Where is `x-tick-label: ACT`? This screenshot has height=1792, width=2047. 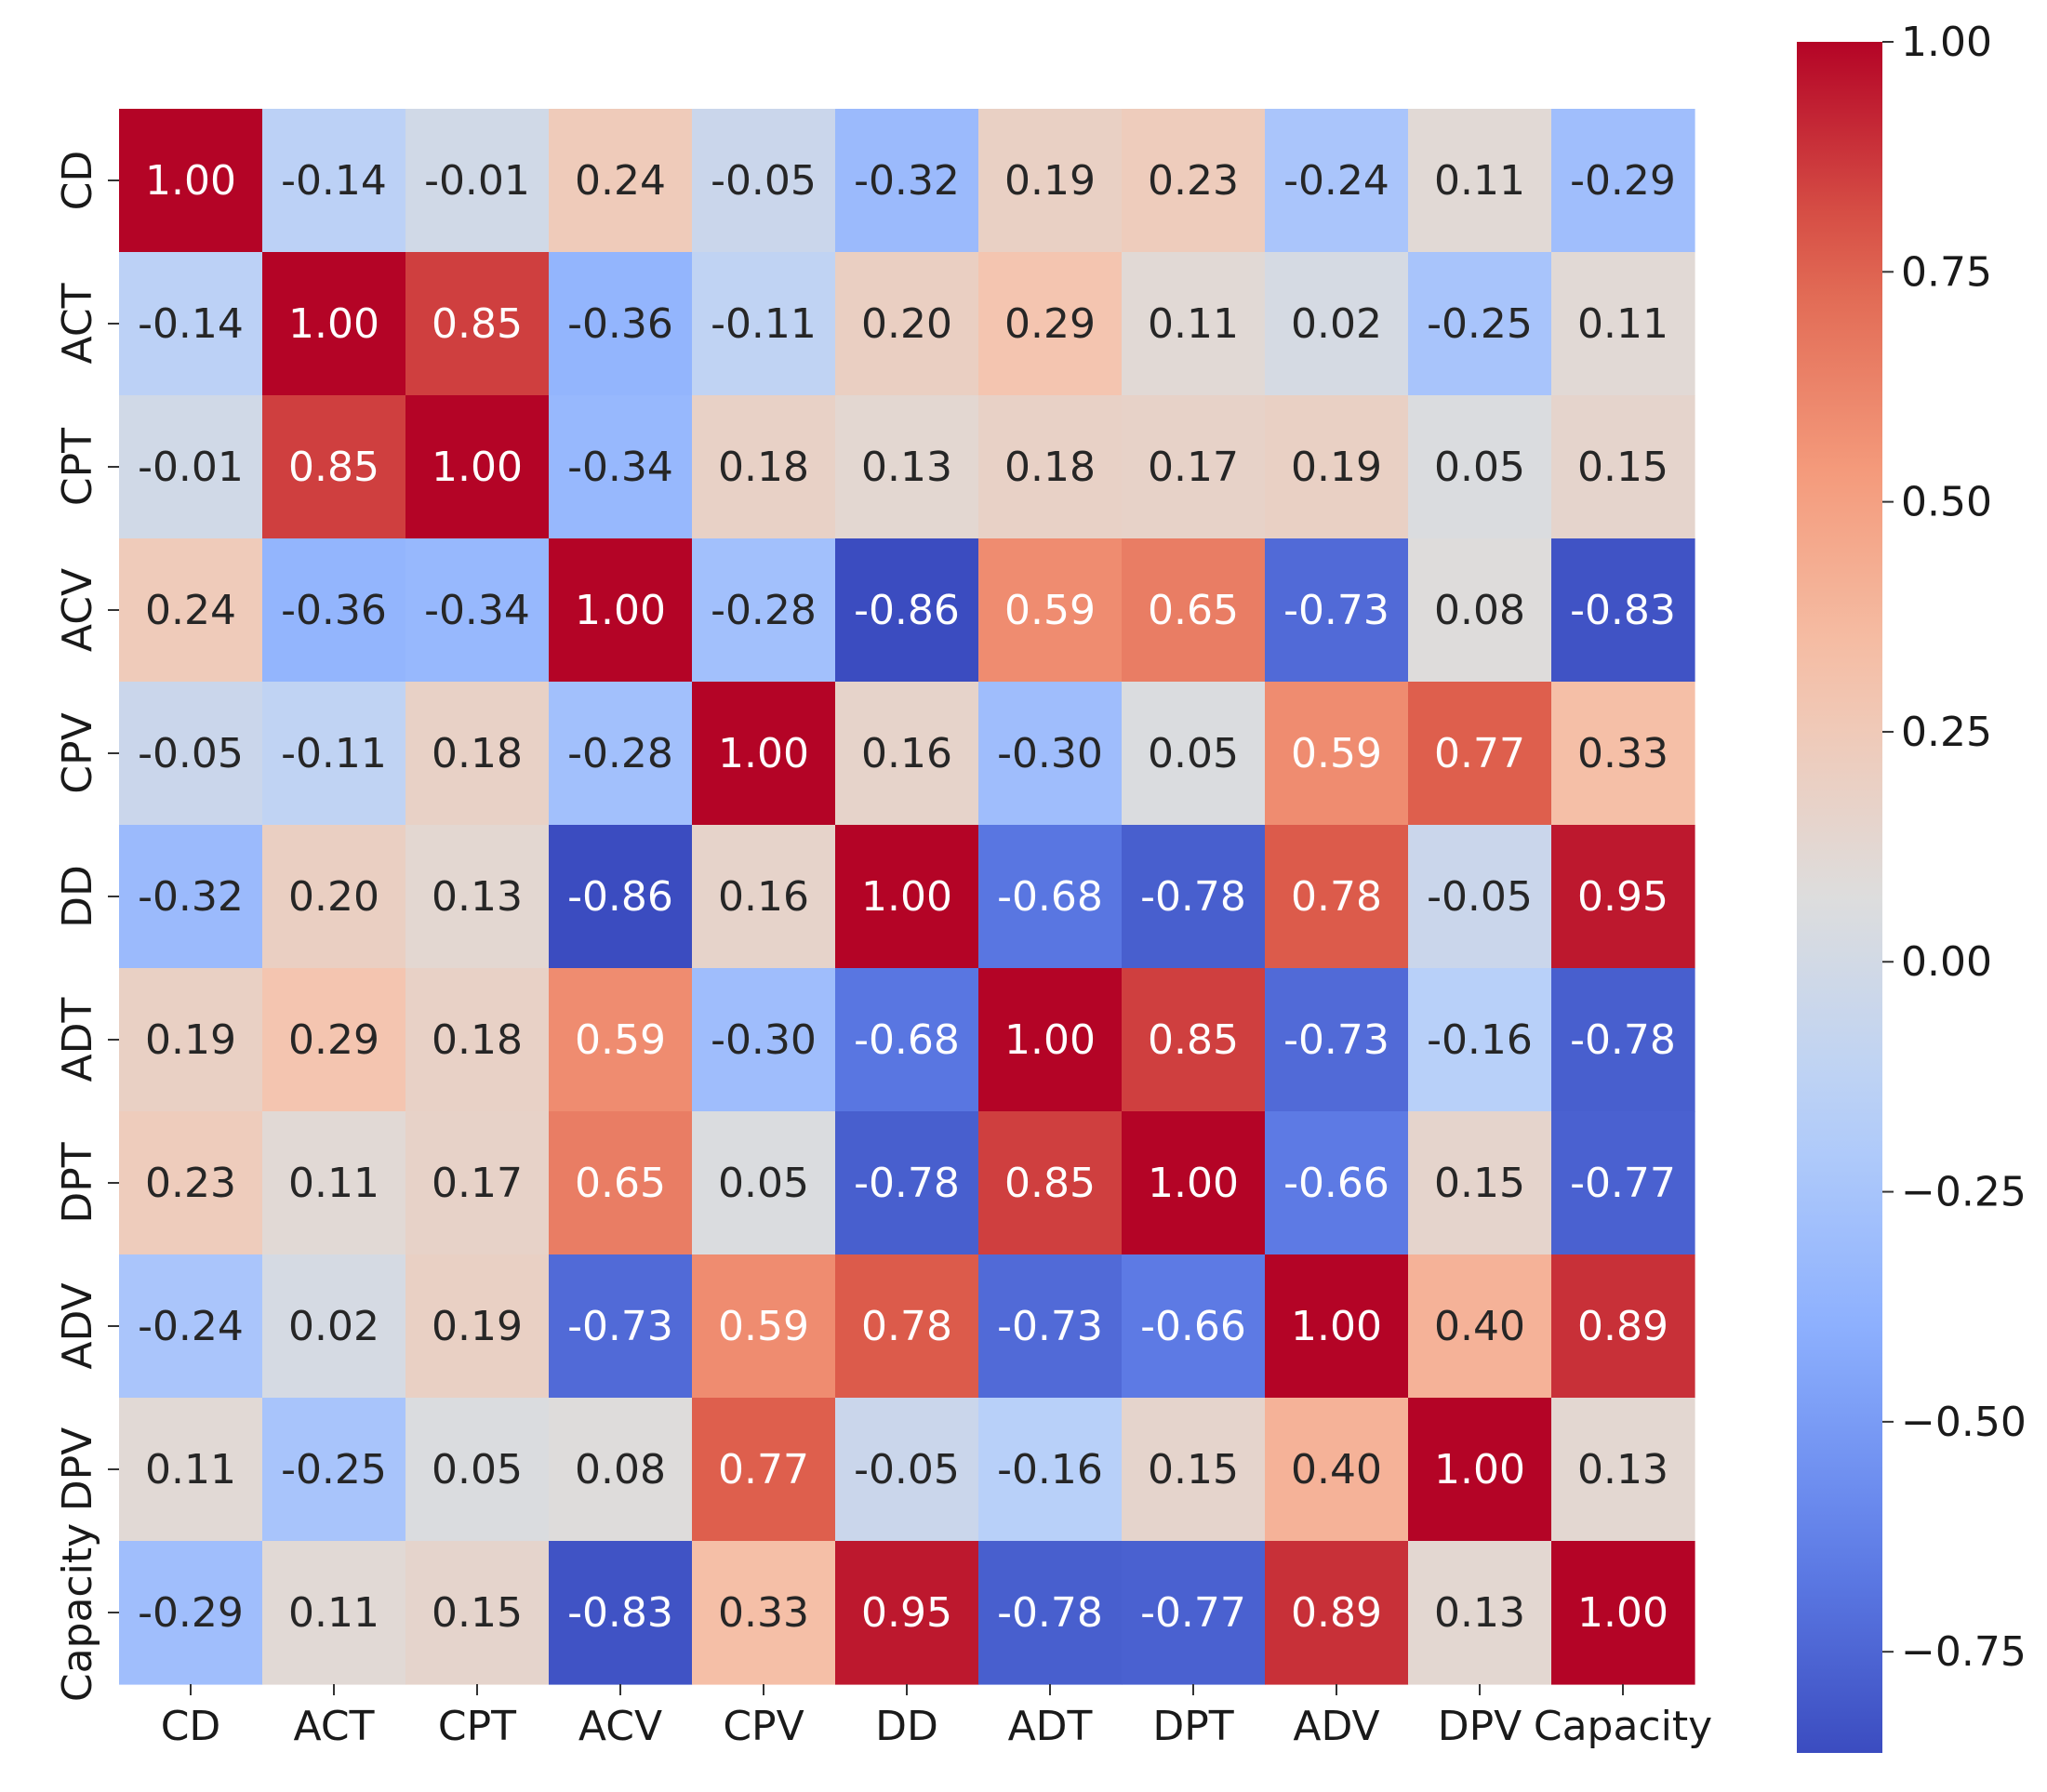 x-tick-label: ACT is located at coordinates (334, 1726).